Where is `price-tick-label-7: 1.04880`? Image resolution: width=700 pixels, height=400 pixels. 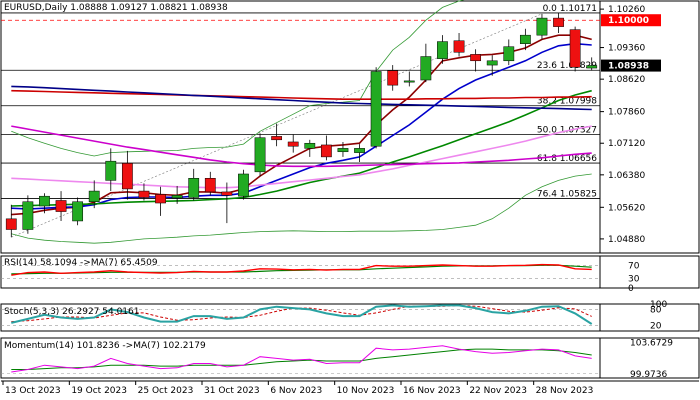 price-tick-label-7: 1.04880 is located at coordinates (626, 240).